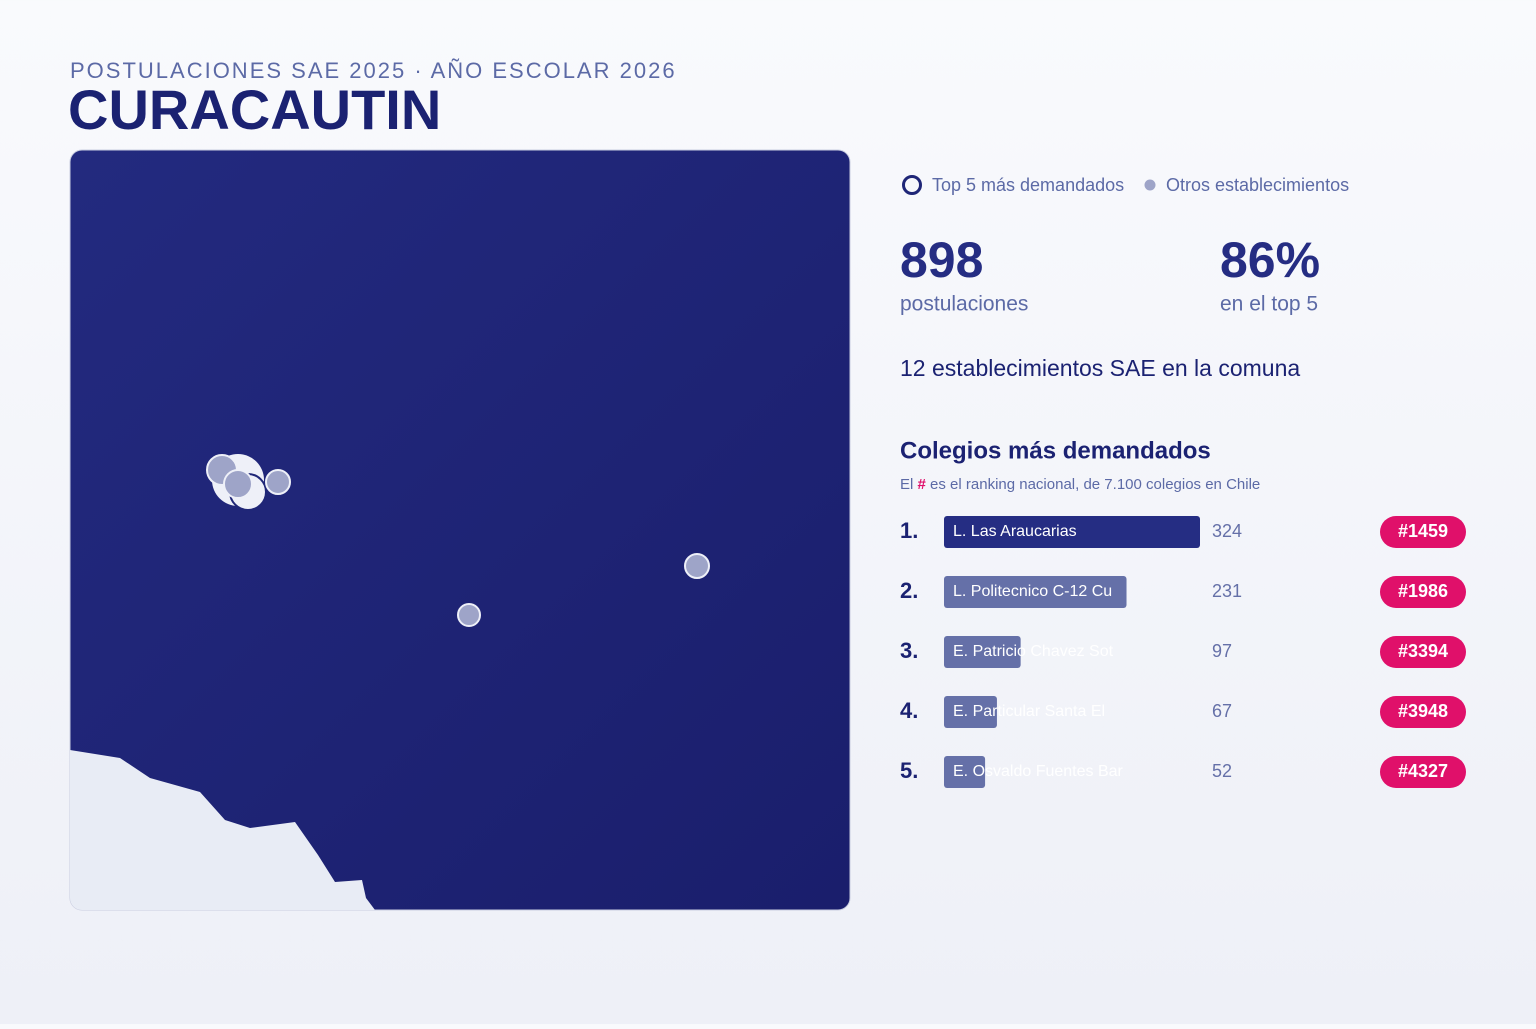 Image resolution: width=1536 pixels, height=1029 pixels. What do you see at coordinates (909, 770) in the screenshot?
I see `position: 5.` at bounding box center [909, 770].